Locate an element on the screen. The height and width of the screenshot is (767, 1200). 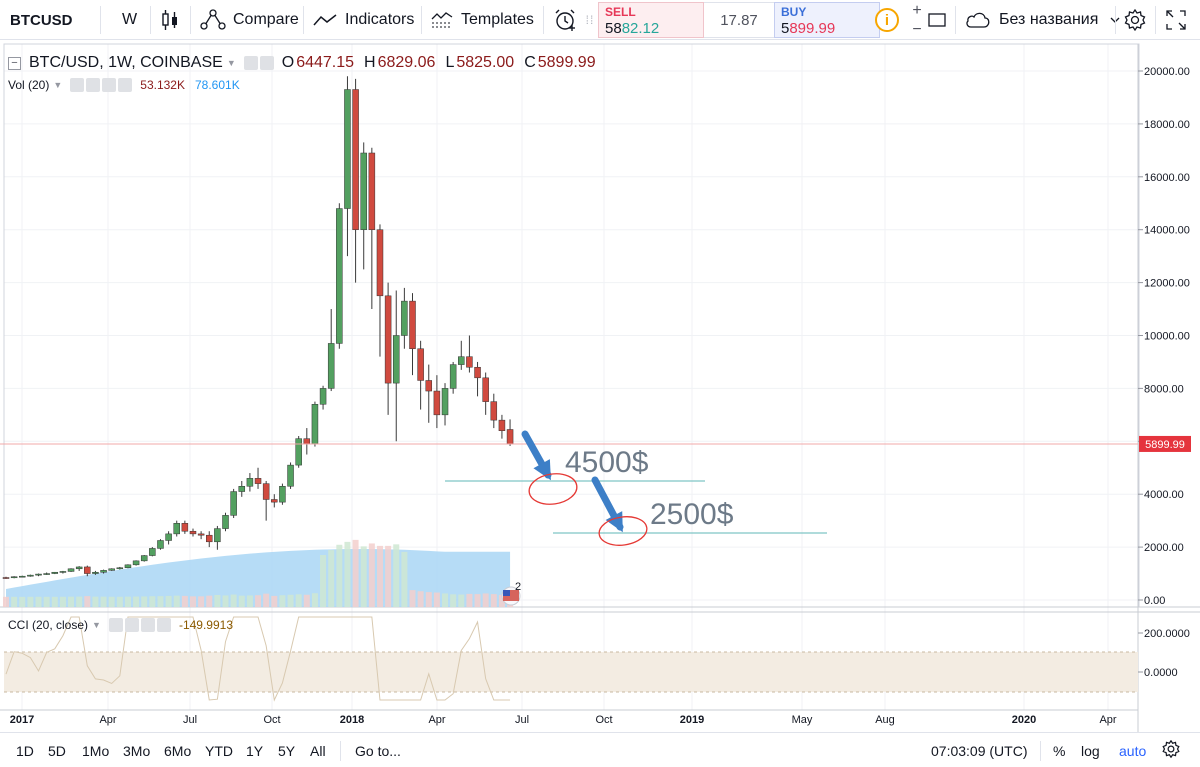
zoom-in-button: + is located at coordinates (917, 10).